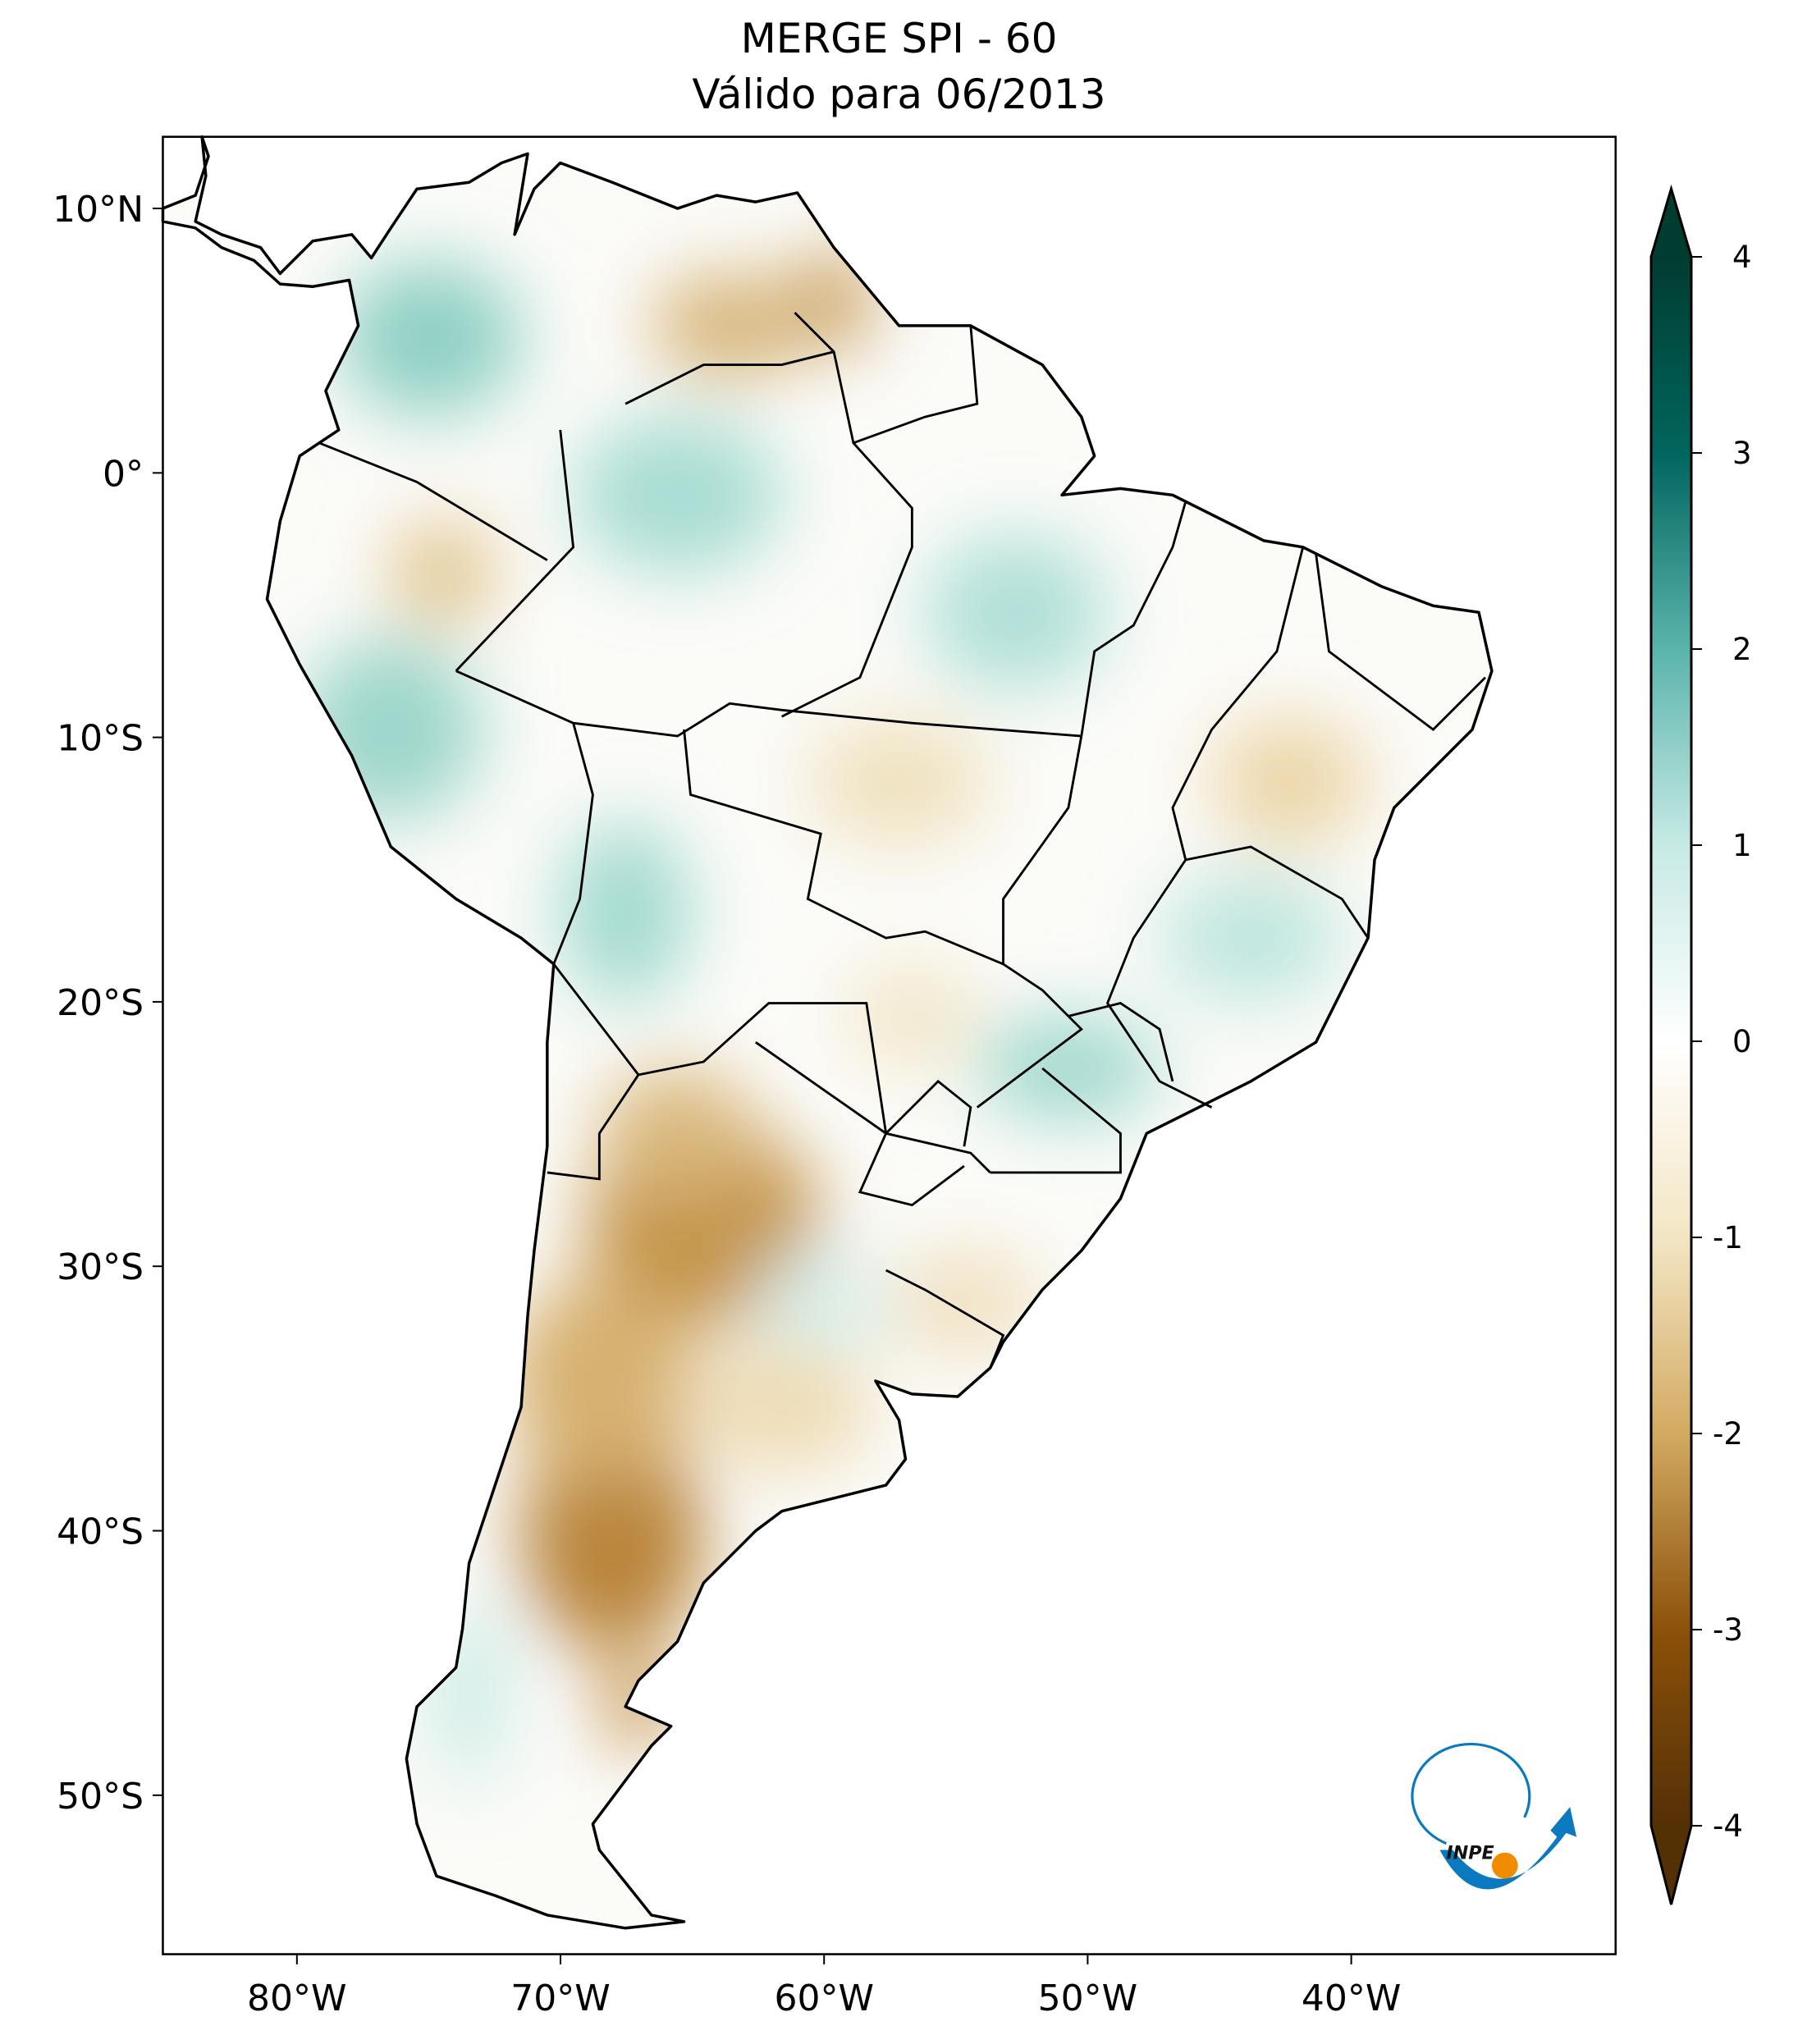 This screenshot has width=1798, height=2044. What do you see at coordinates (824, 1999) in the screenshot?
I see `lon-tick-label: 60°W` at bounding box center [824, 1999].